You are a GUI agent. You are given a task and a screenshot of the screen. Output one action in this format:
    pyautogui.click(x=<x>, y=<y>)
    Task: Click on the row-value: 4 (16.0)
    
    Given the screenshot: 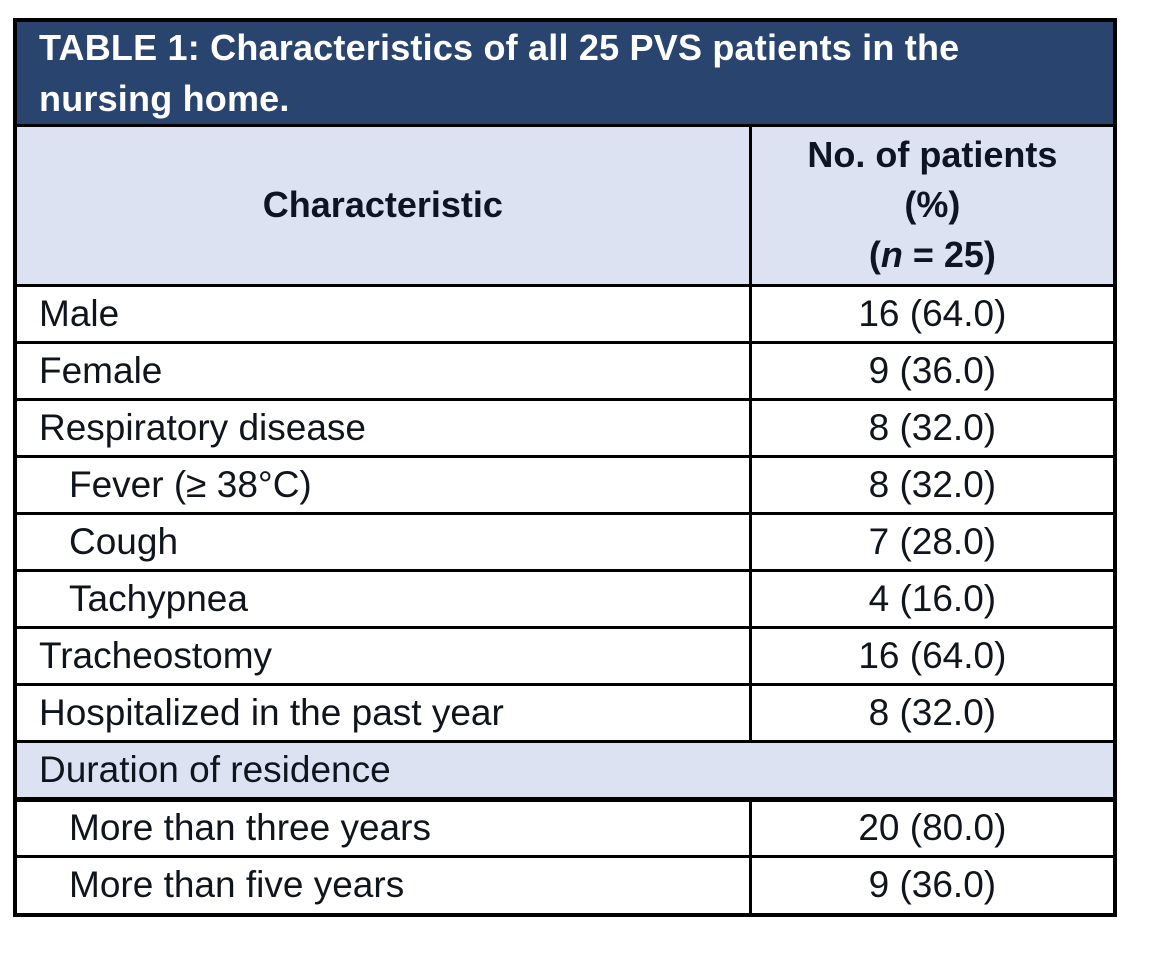 What is the action you would take?
    pyautogui.click(x=931, y=598)
    